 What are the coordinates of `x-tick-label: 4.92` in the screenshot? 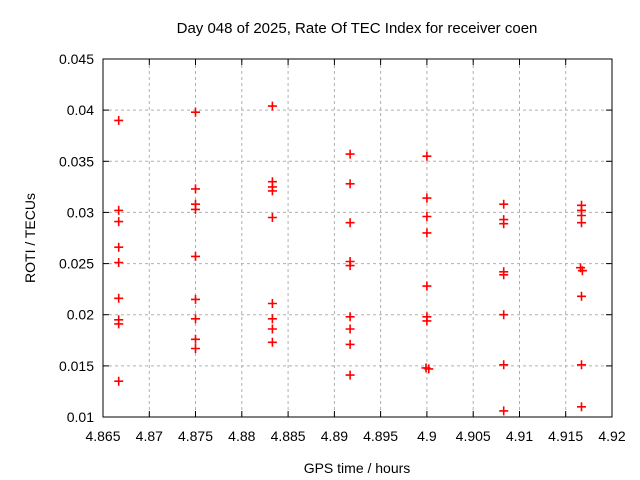 It's located at (611, 436).